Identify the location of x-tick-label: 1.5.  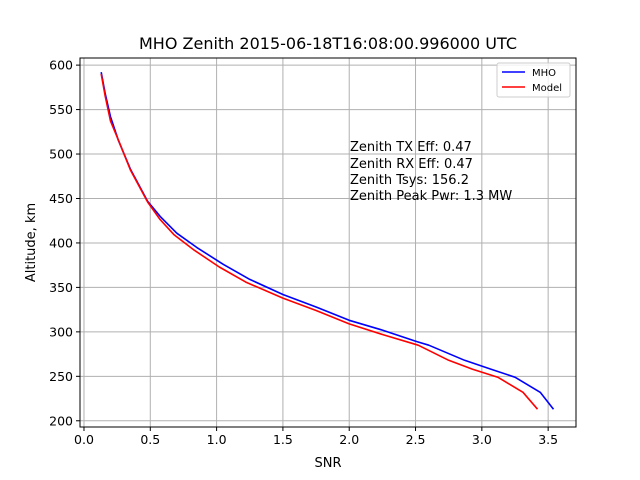
(283, 439).